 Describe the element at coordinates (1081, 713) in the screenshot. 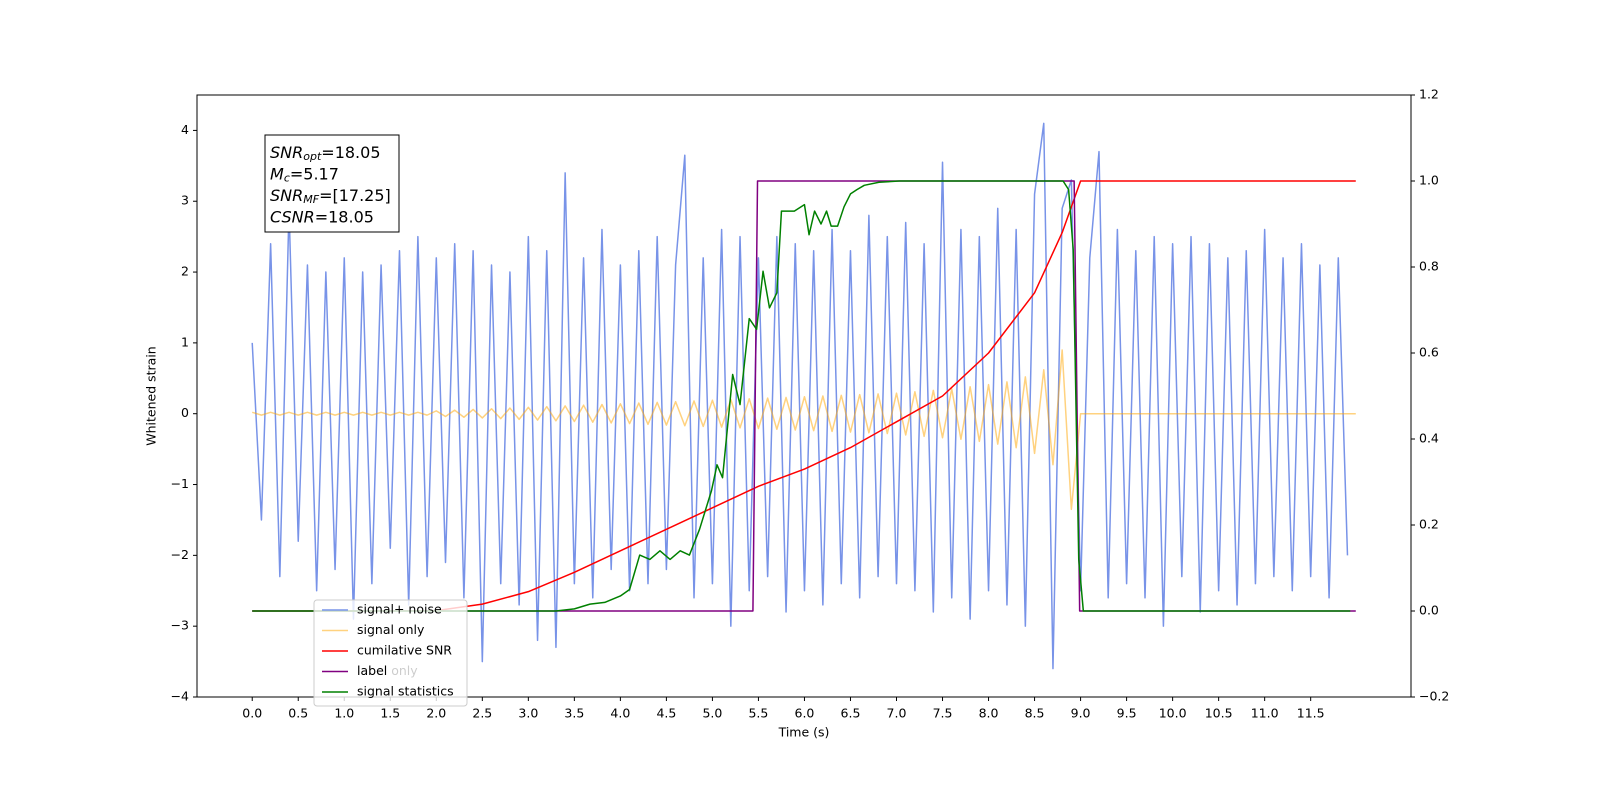

I see `x-tick-label: 9.0` at that location.